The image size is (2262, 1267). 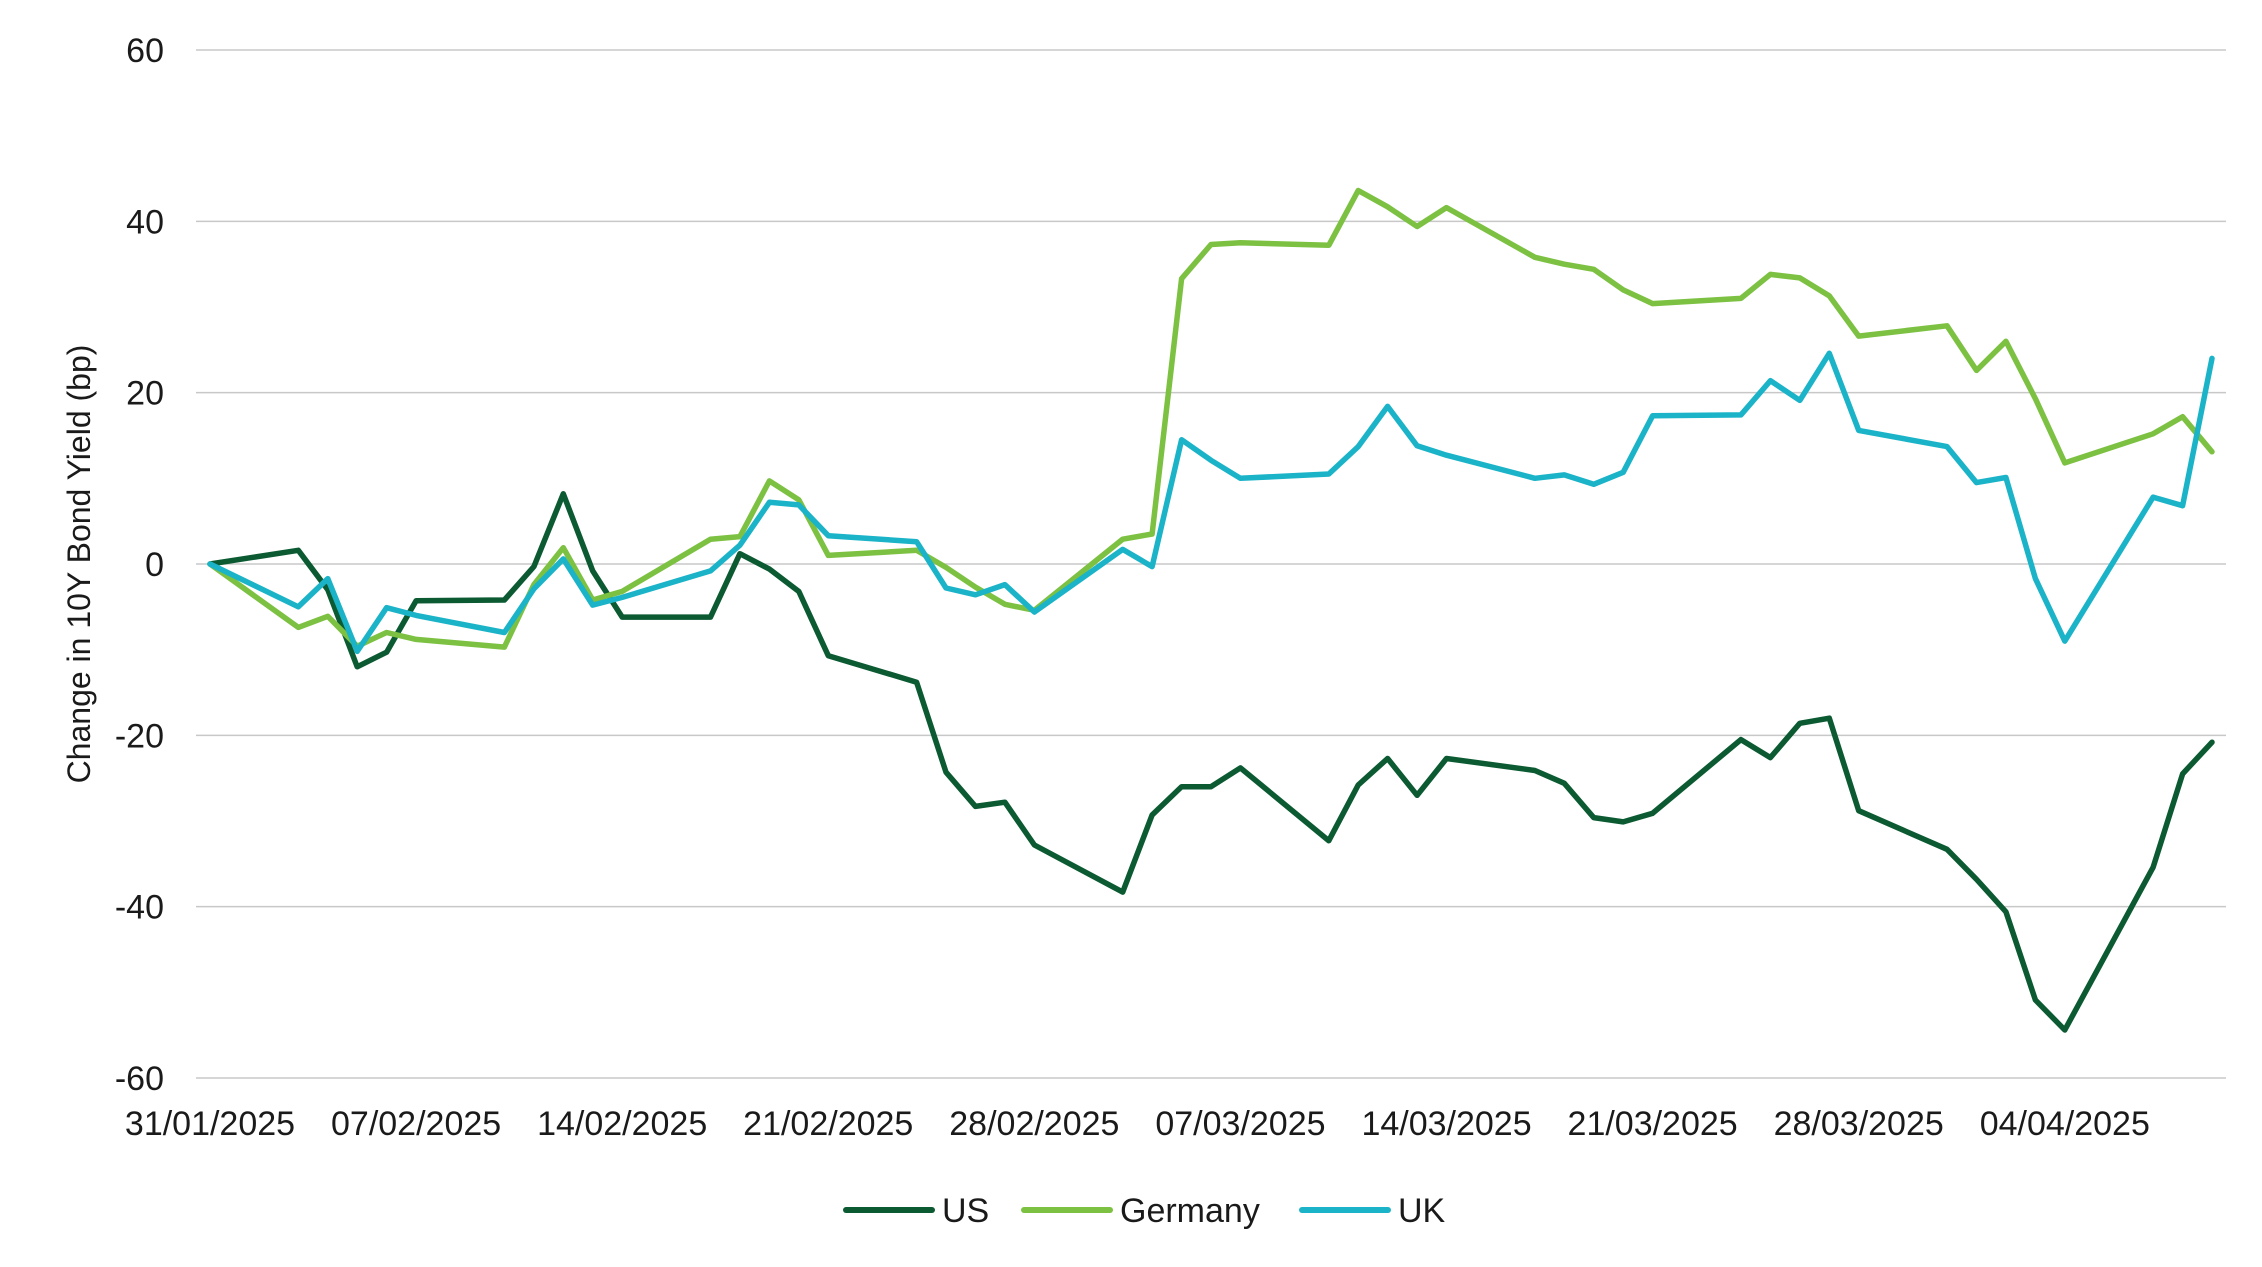 What do you see at coordinates (154, 565) in the screenshot?
I see `y-tick-label: 0` at bounding box center [154, 565].